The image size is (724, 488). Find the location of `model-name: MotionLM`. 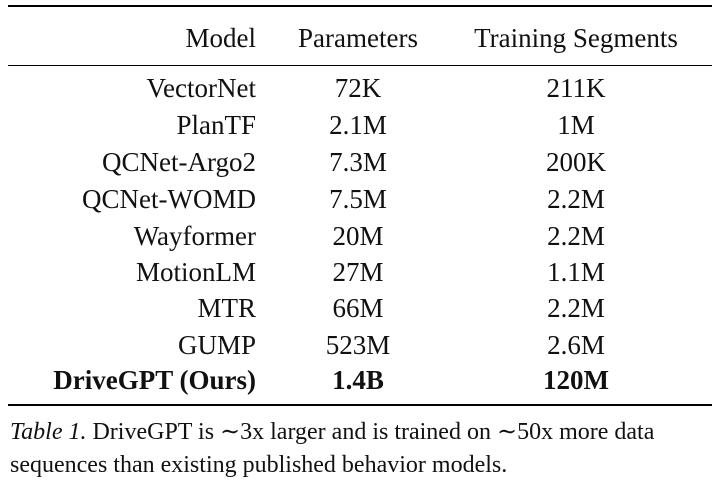

model-name: MotionLM is located at coordinates (195, 272).